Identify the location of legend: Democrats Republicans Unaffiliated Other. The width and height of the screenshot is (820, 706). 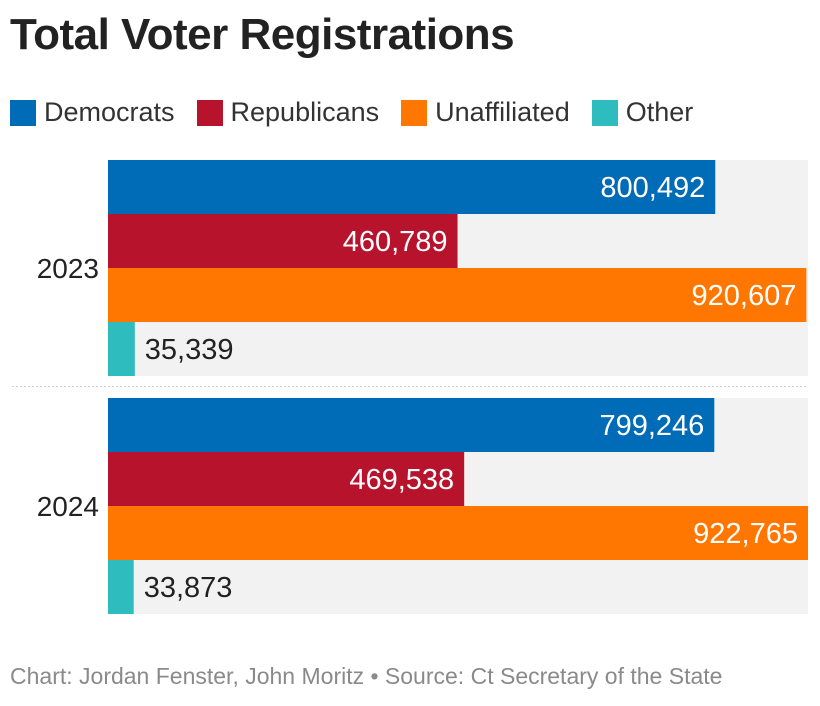
(362, 112).